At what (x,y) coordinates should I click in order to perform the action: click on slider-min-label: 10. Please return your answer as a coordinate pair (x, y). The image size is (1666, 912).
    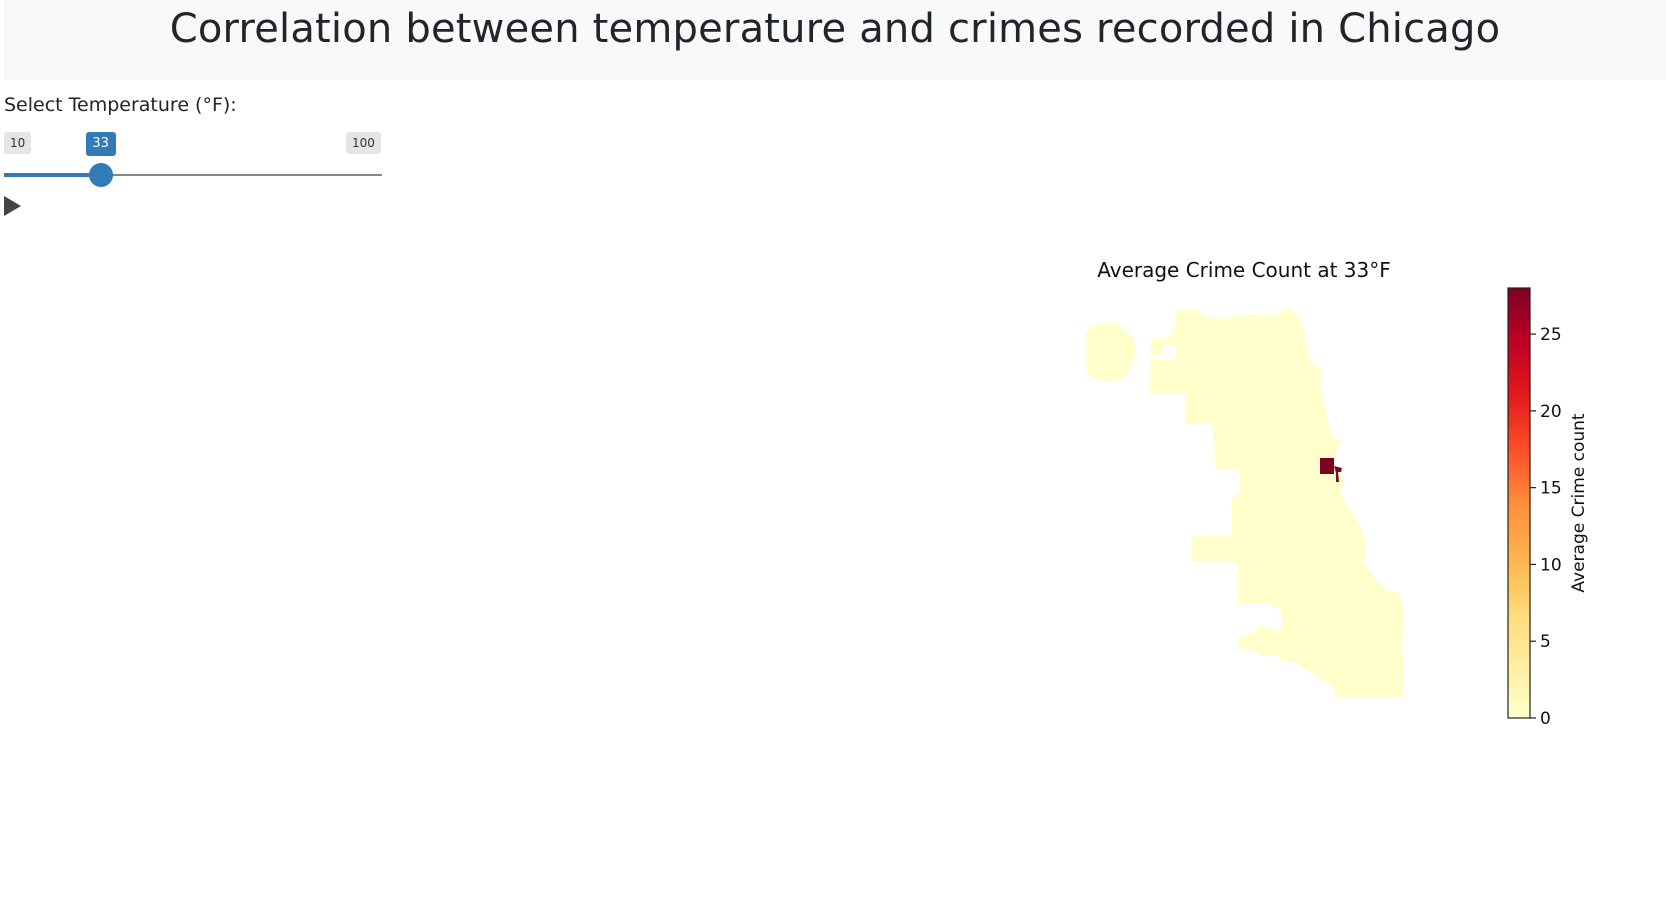
    Looking at the image, I should click on (18, 143).